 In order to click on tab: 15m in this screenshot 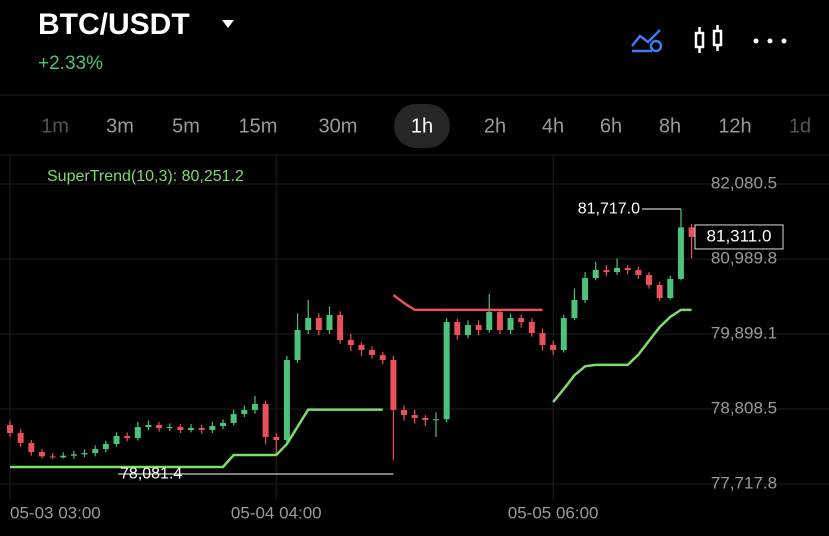, I will do `click(258, 126)`.